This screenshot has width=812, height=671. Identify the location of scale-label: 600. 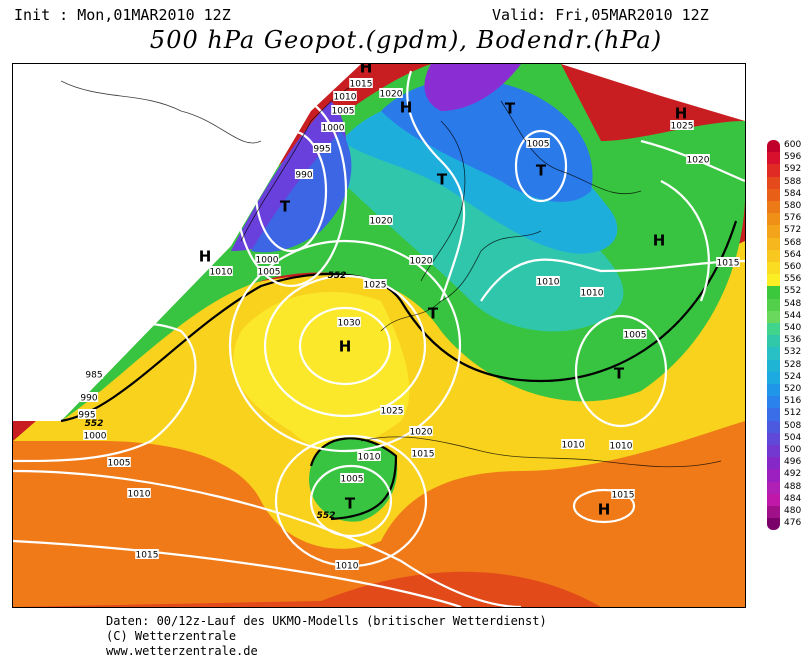
(793, 145).